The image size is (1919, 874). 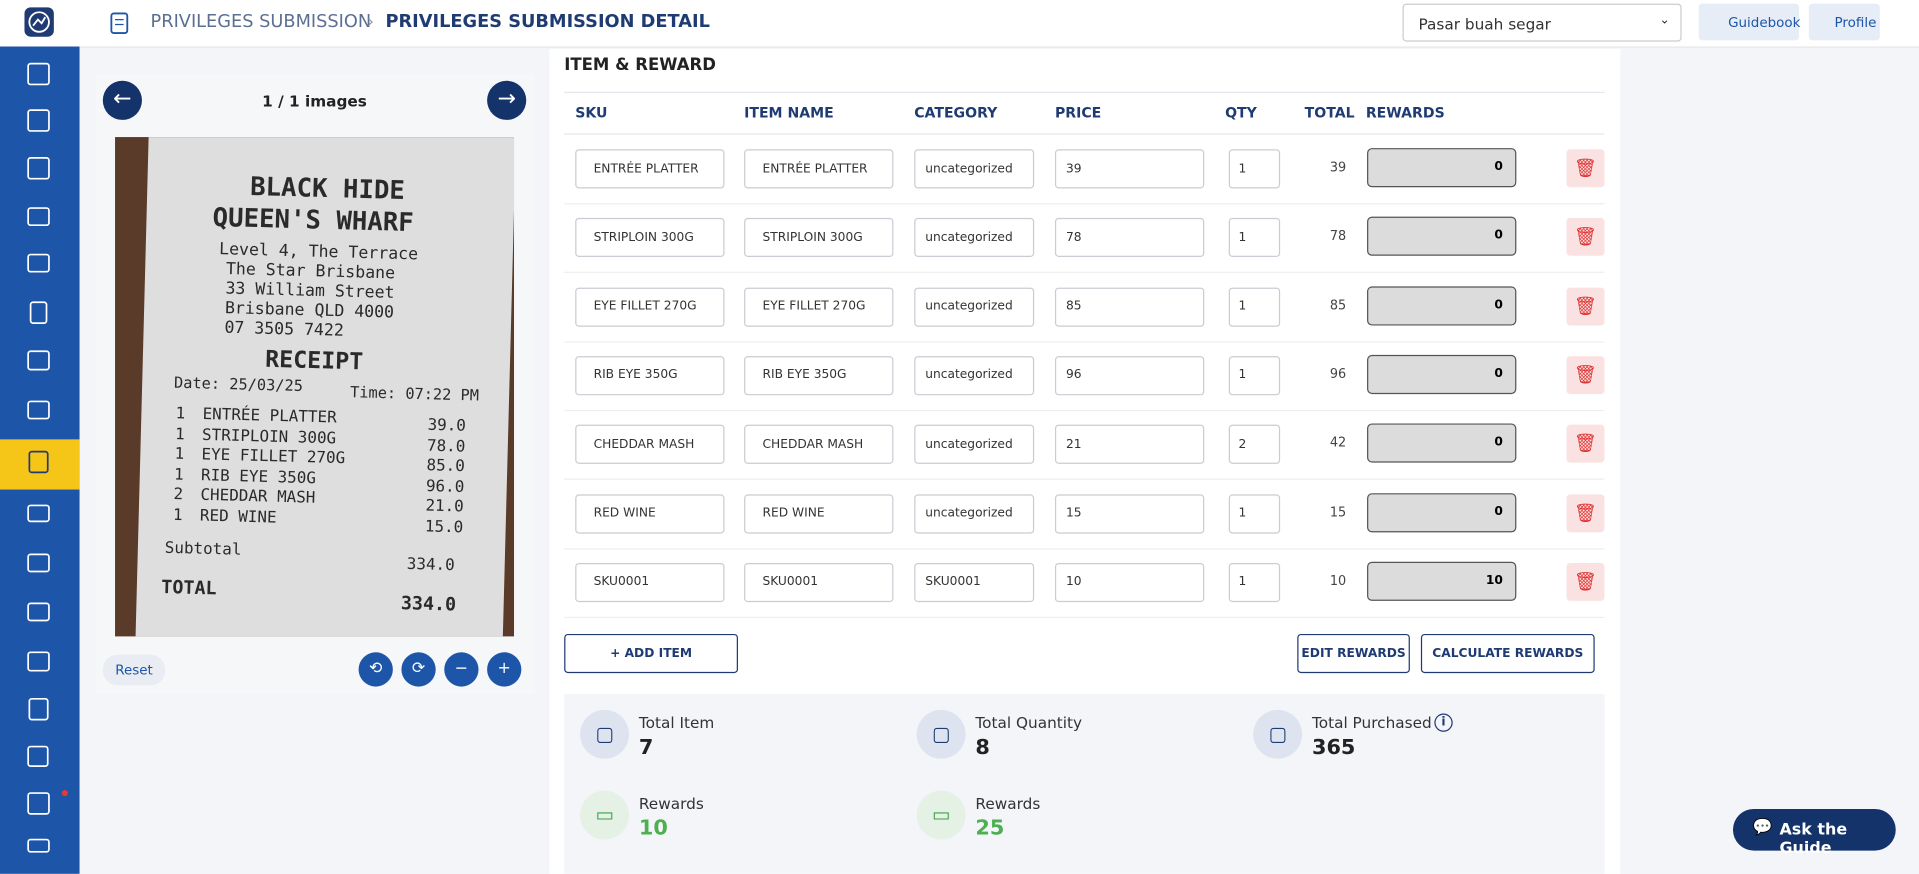 I want to click on name-input: RED WINE, so click(x=819, y=513).